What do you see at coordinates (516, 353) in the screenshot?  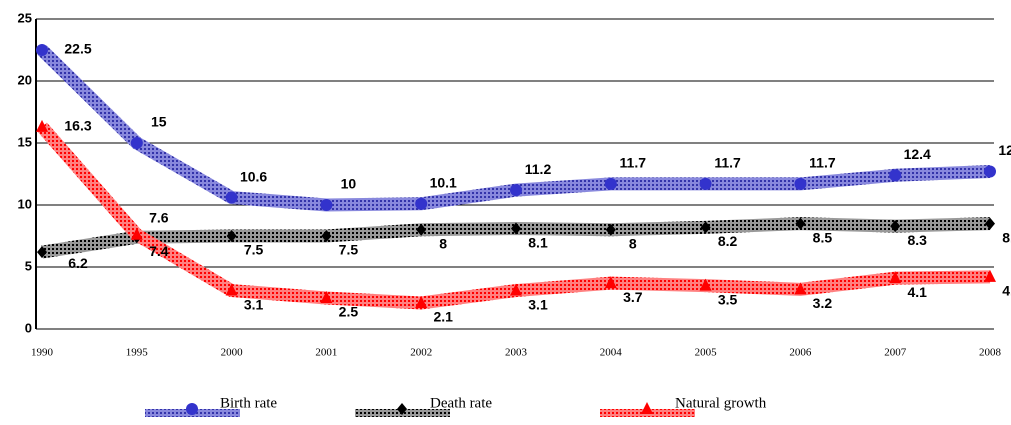 I see `x-tick-label: 2003` at bounding box center [516, 353].